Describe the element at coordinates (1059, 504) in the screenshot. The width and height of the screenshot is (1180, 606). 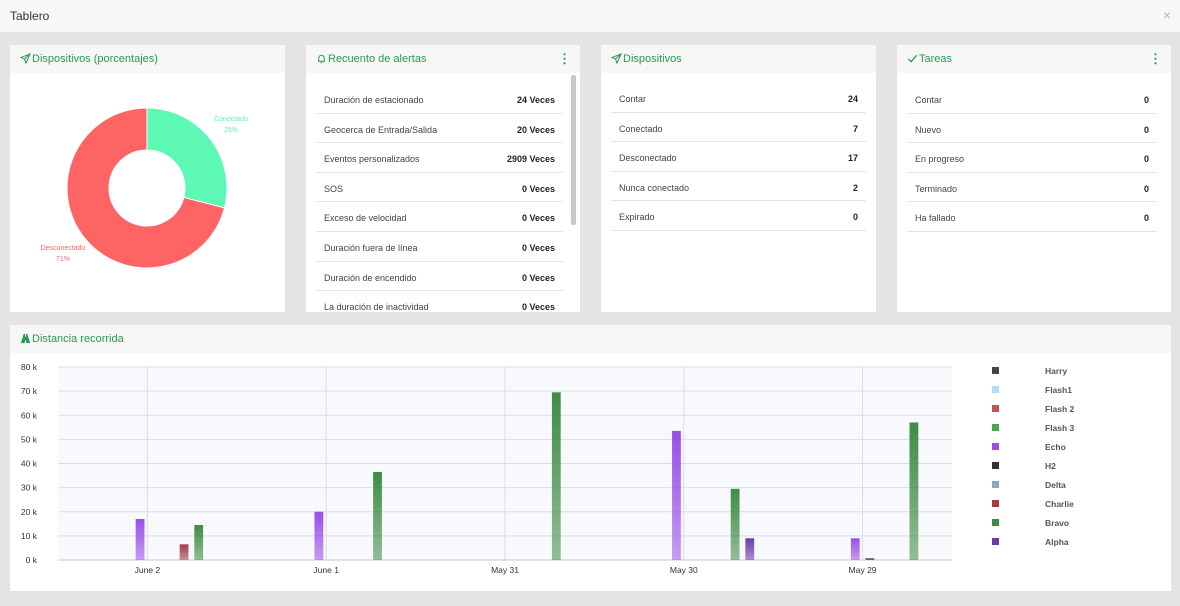
I see `legend-label: Charlie` at that location.